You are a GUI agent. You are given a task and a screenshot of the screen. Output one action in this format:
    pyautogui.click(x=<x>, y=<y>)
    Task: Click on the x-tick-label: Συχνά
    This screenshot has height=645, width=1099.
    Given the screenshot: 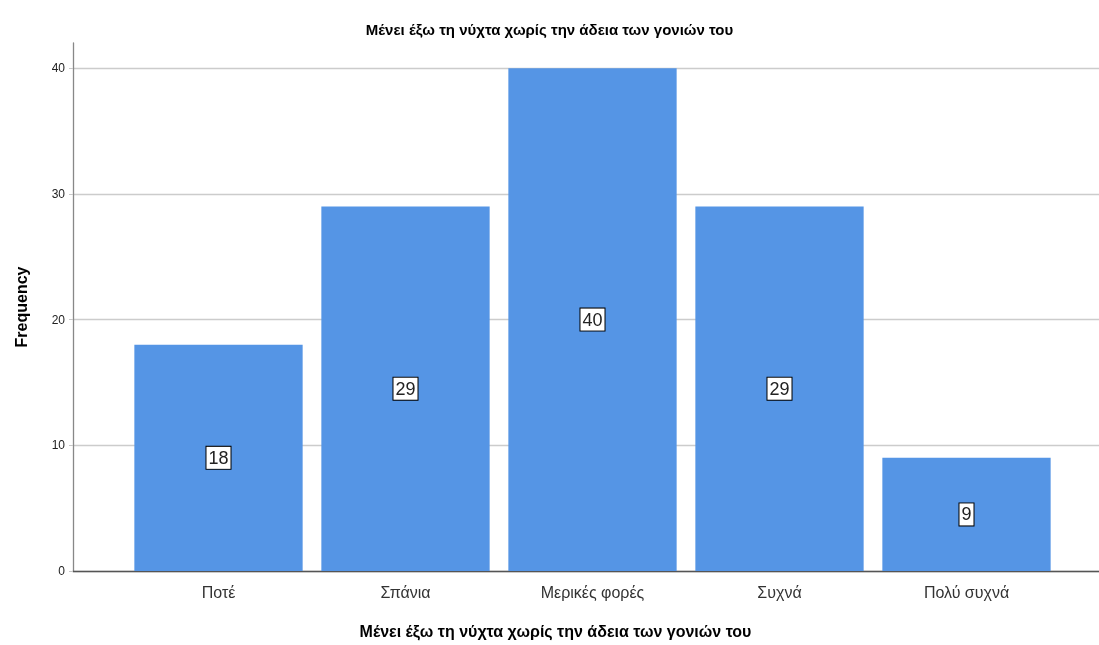 What is the action you would take?
    pyautogui.click(x=779, y=592)
    